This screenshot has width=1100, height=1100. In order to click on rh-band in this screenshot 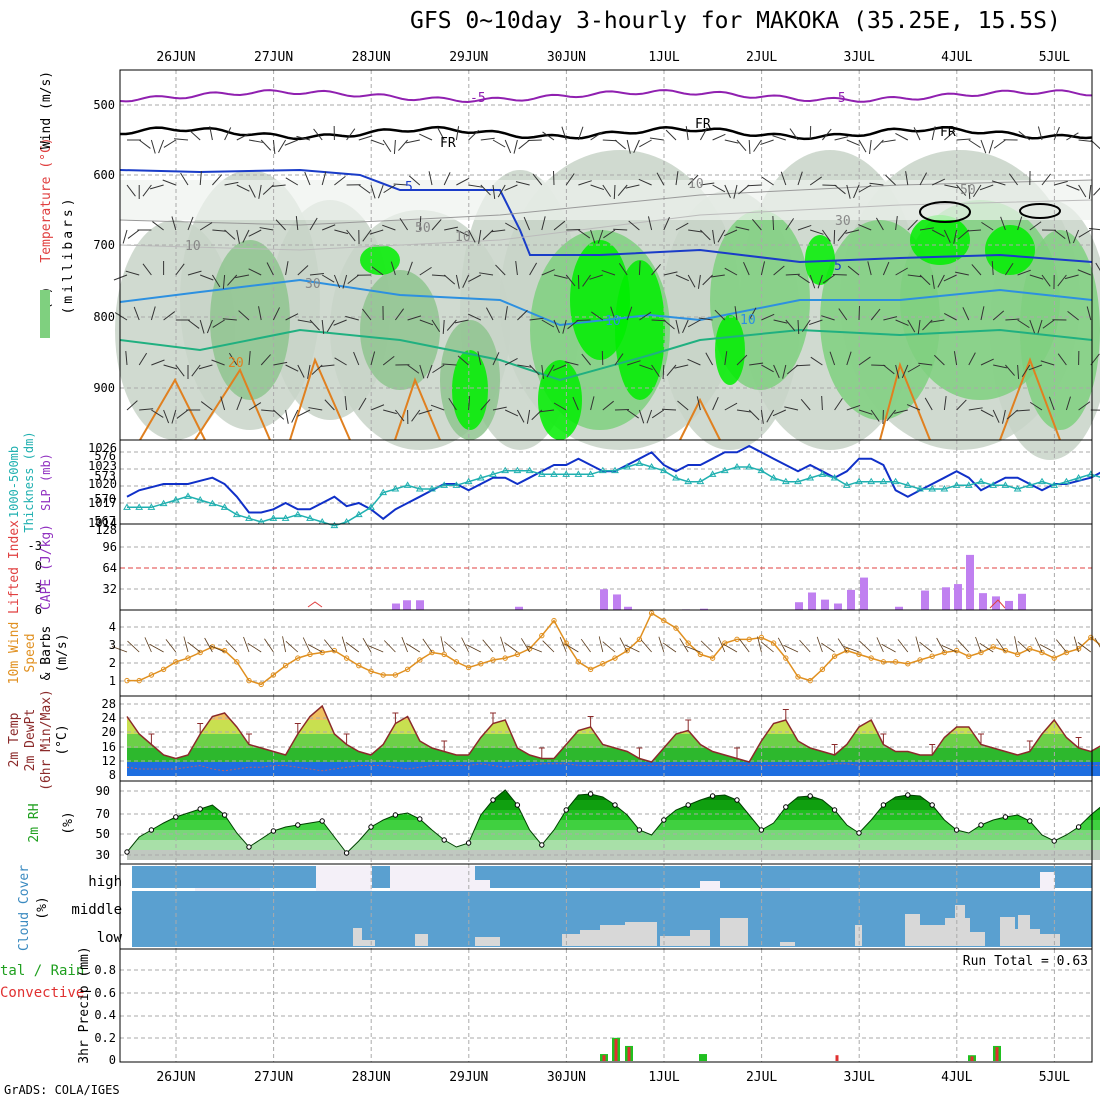, I will do `click(613, 835)`.